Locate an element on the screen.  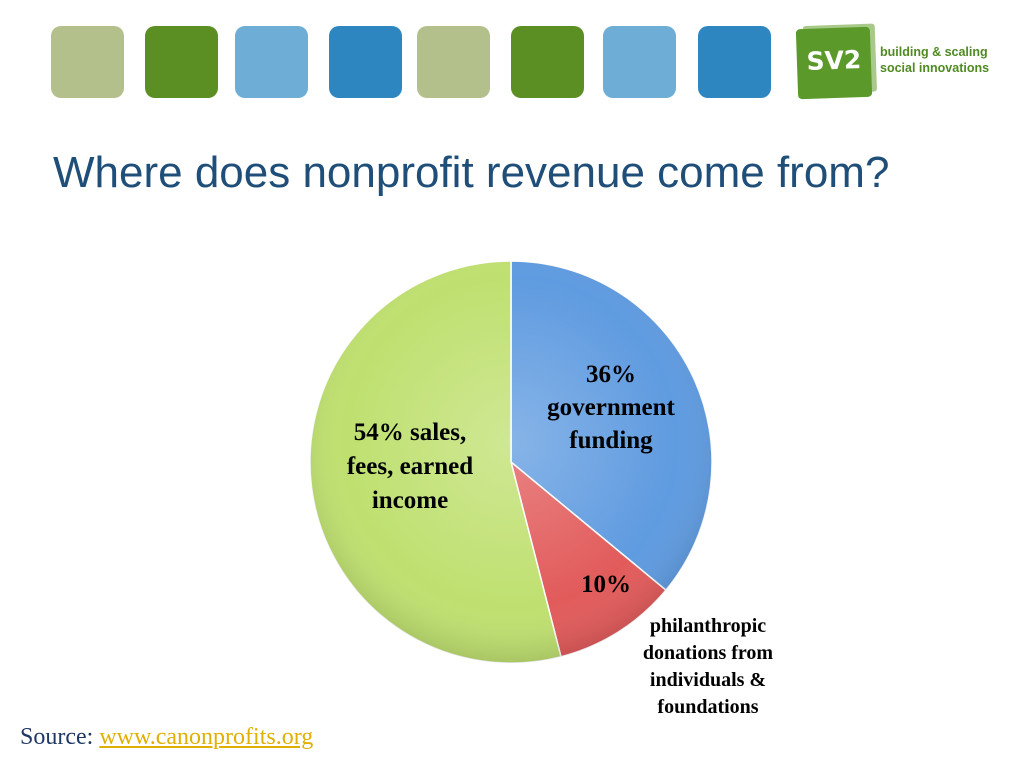
callout-line: philanthropic is located at coordinates (708, 626).